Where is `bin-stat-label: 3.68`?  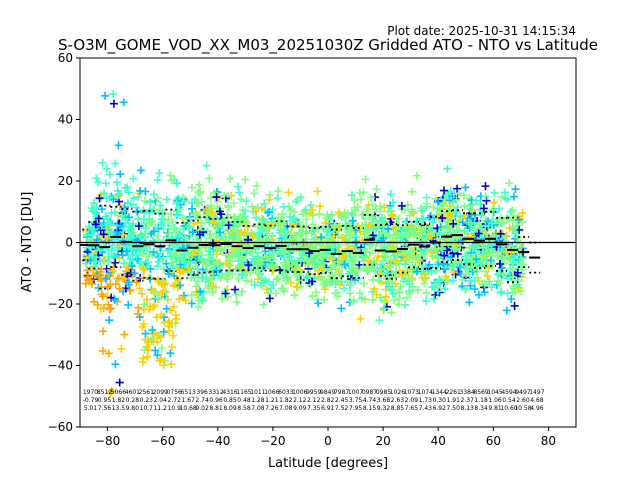
bin-stat-label: 3.68 is located at coordinates (384, 400).